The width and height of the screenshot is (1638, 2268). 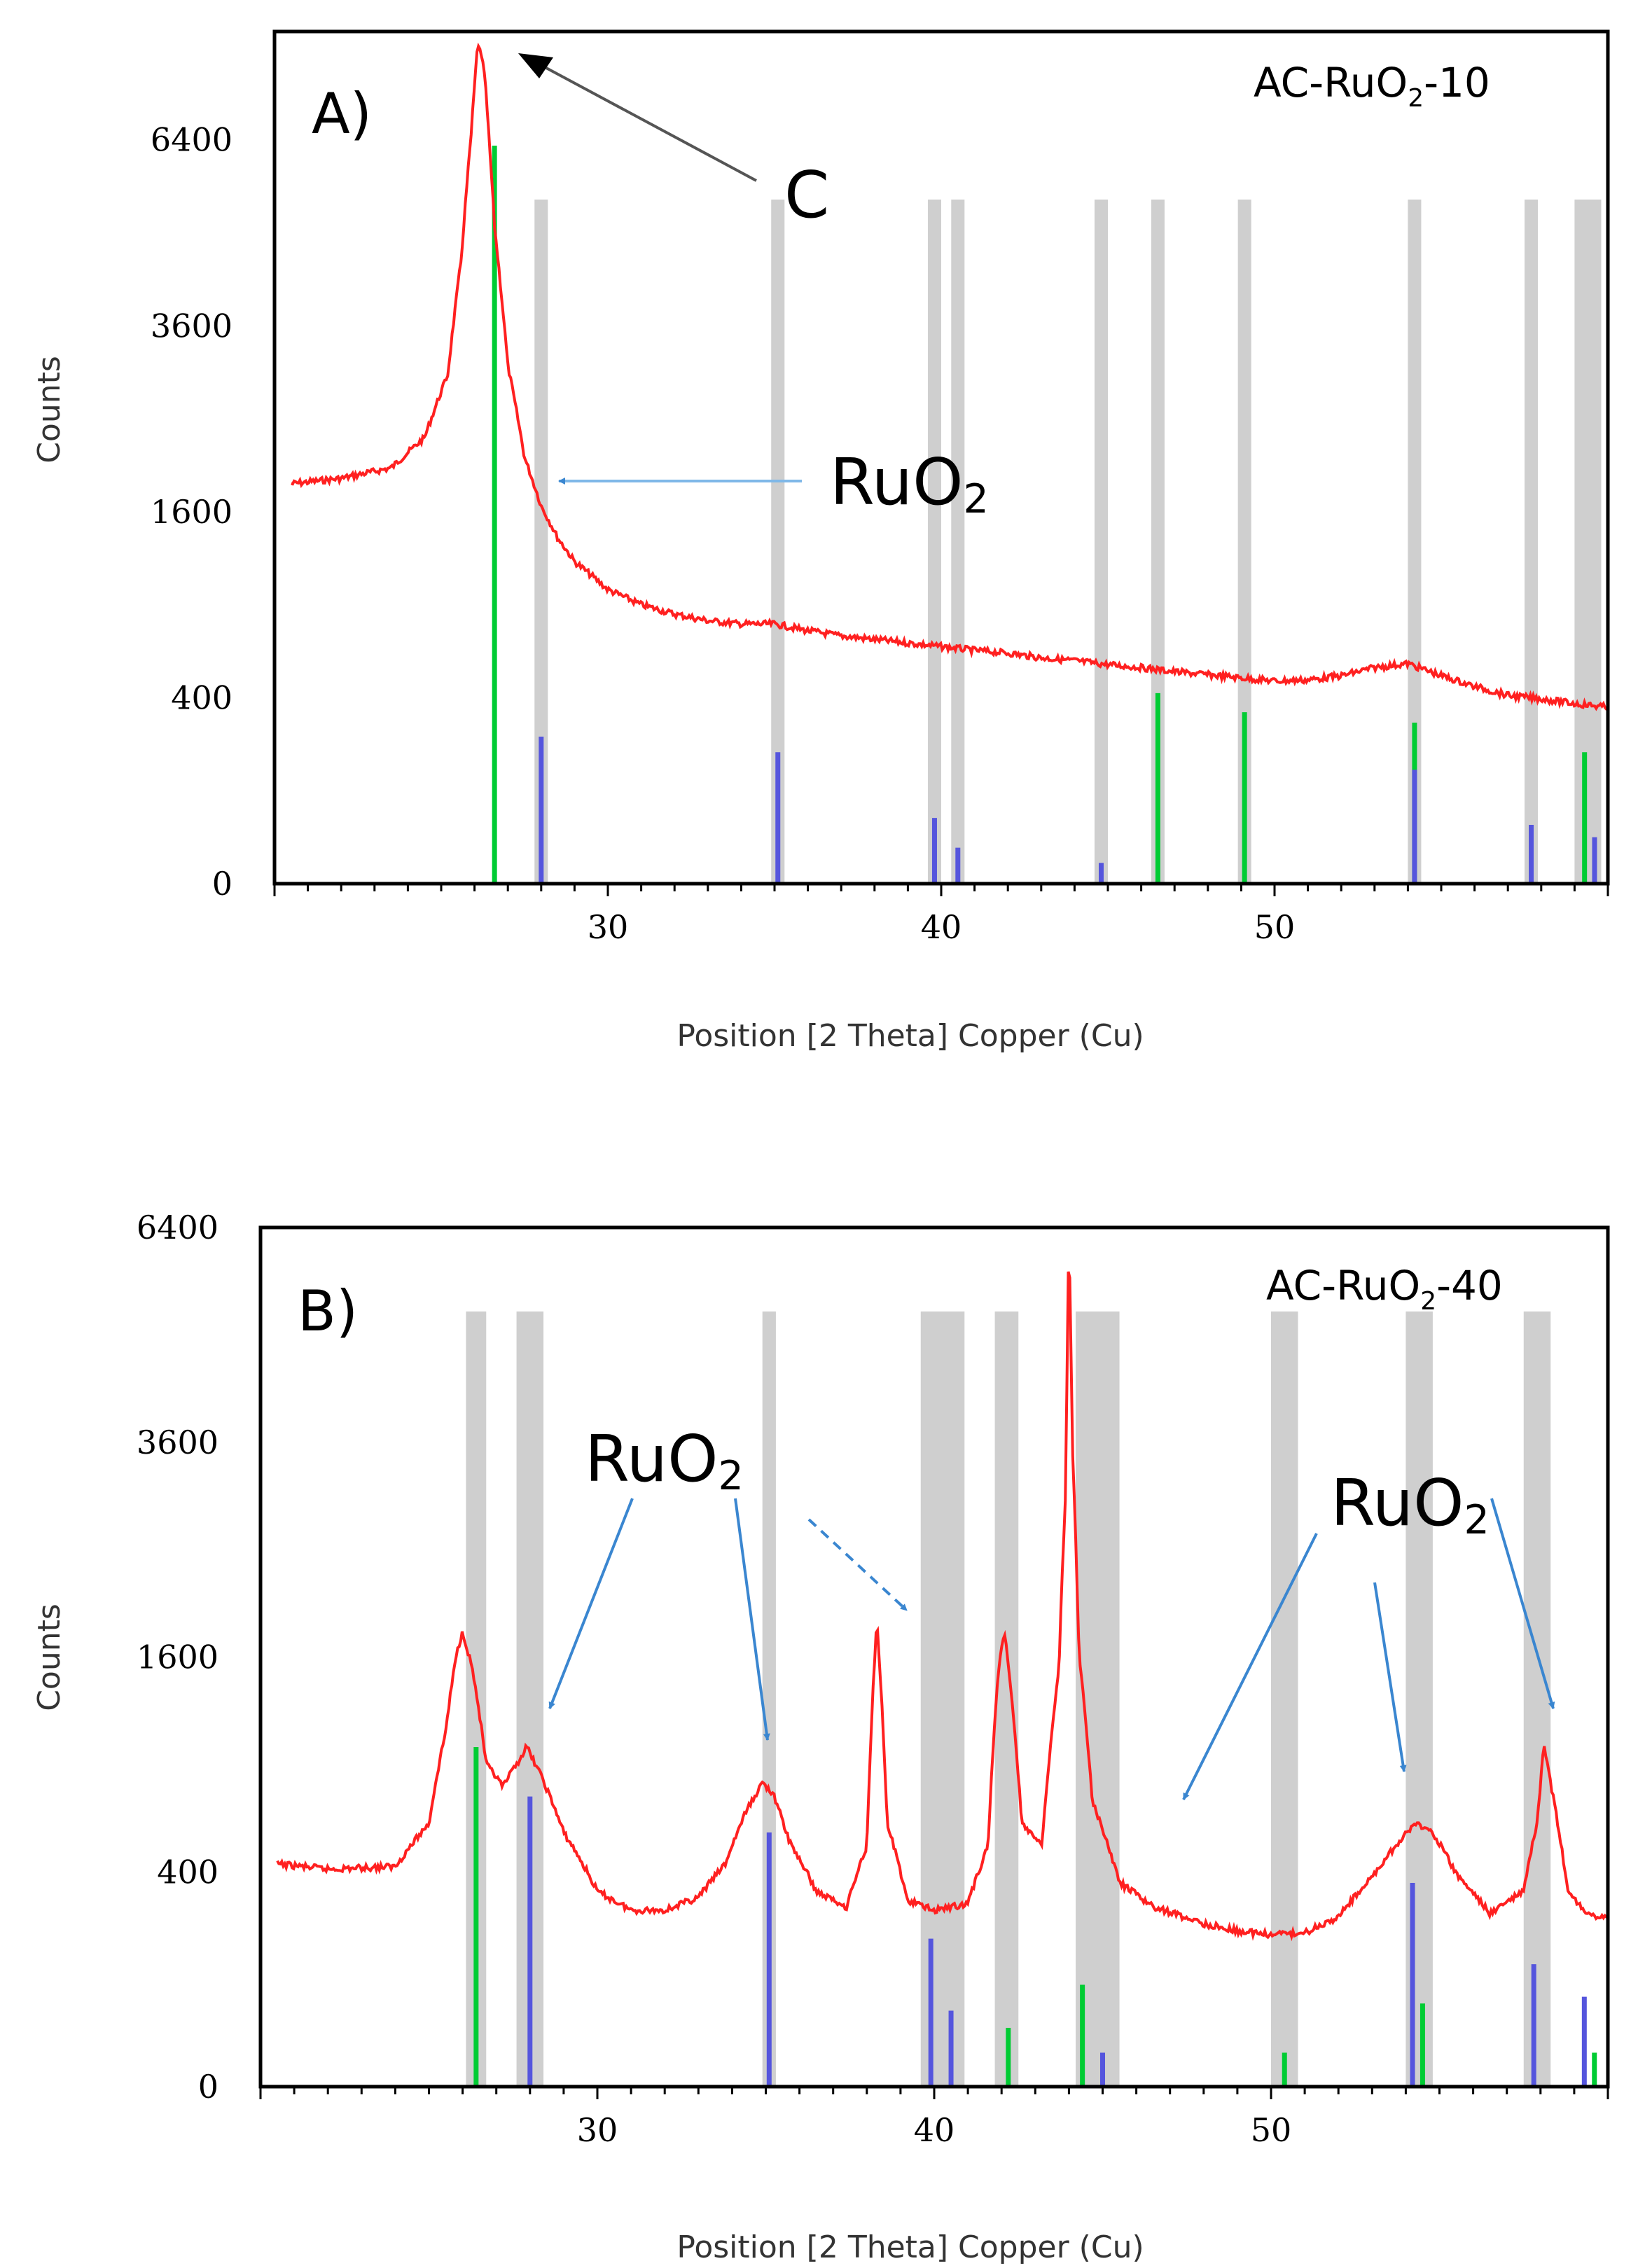 I want to click on panel-a-label: A), so click(x=342, y=113).